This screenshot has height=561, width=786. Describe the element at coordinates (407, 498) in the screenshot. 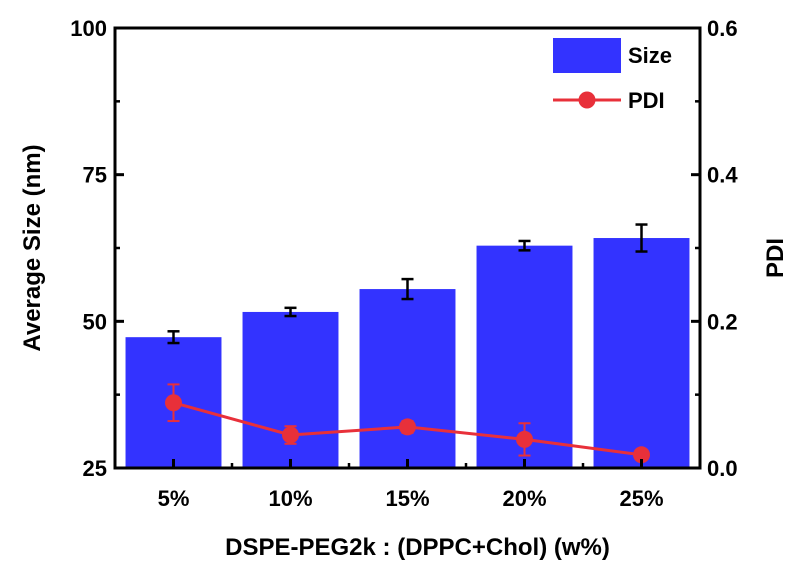

I see `x-tick-label: 15%` at that location.